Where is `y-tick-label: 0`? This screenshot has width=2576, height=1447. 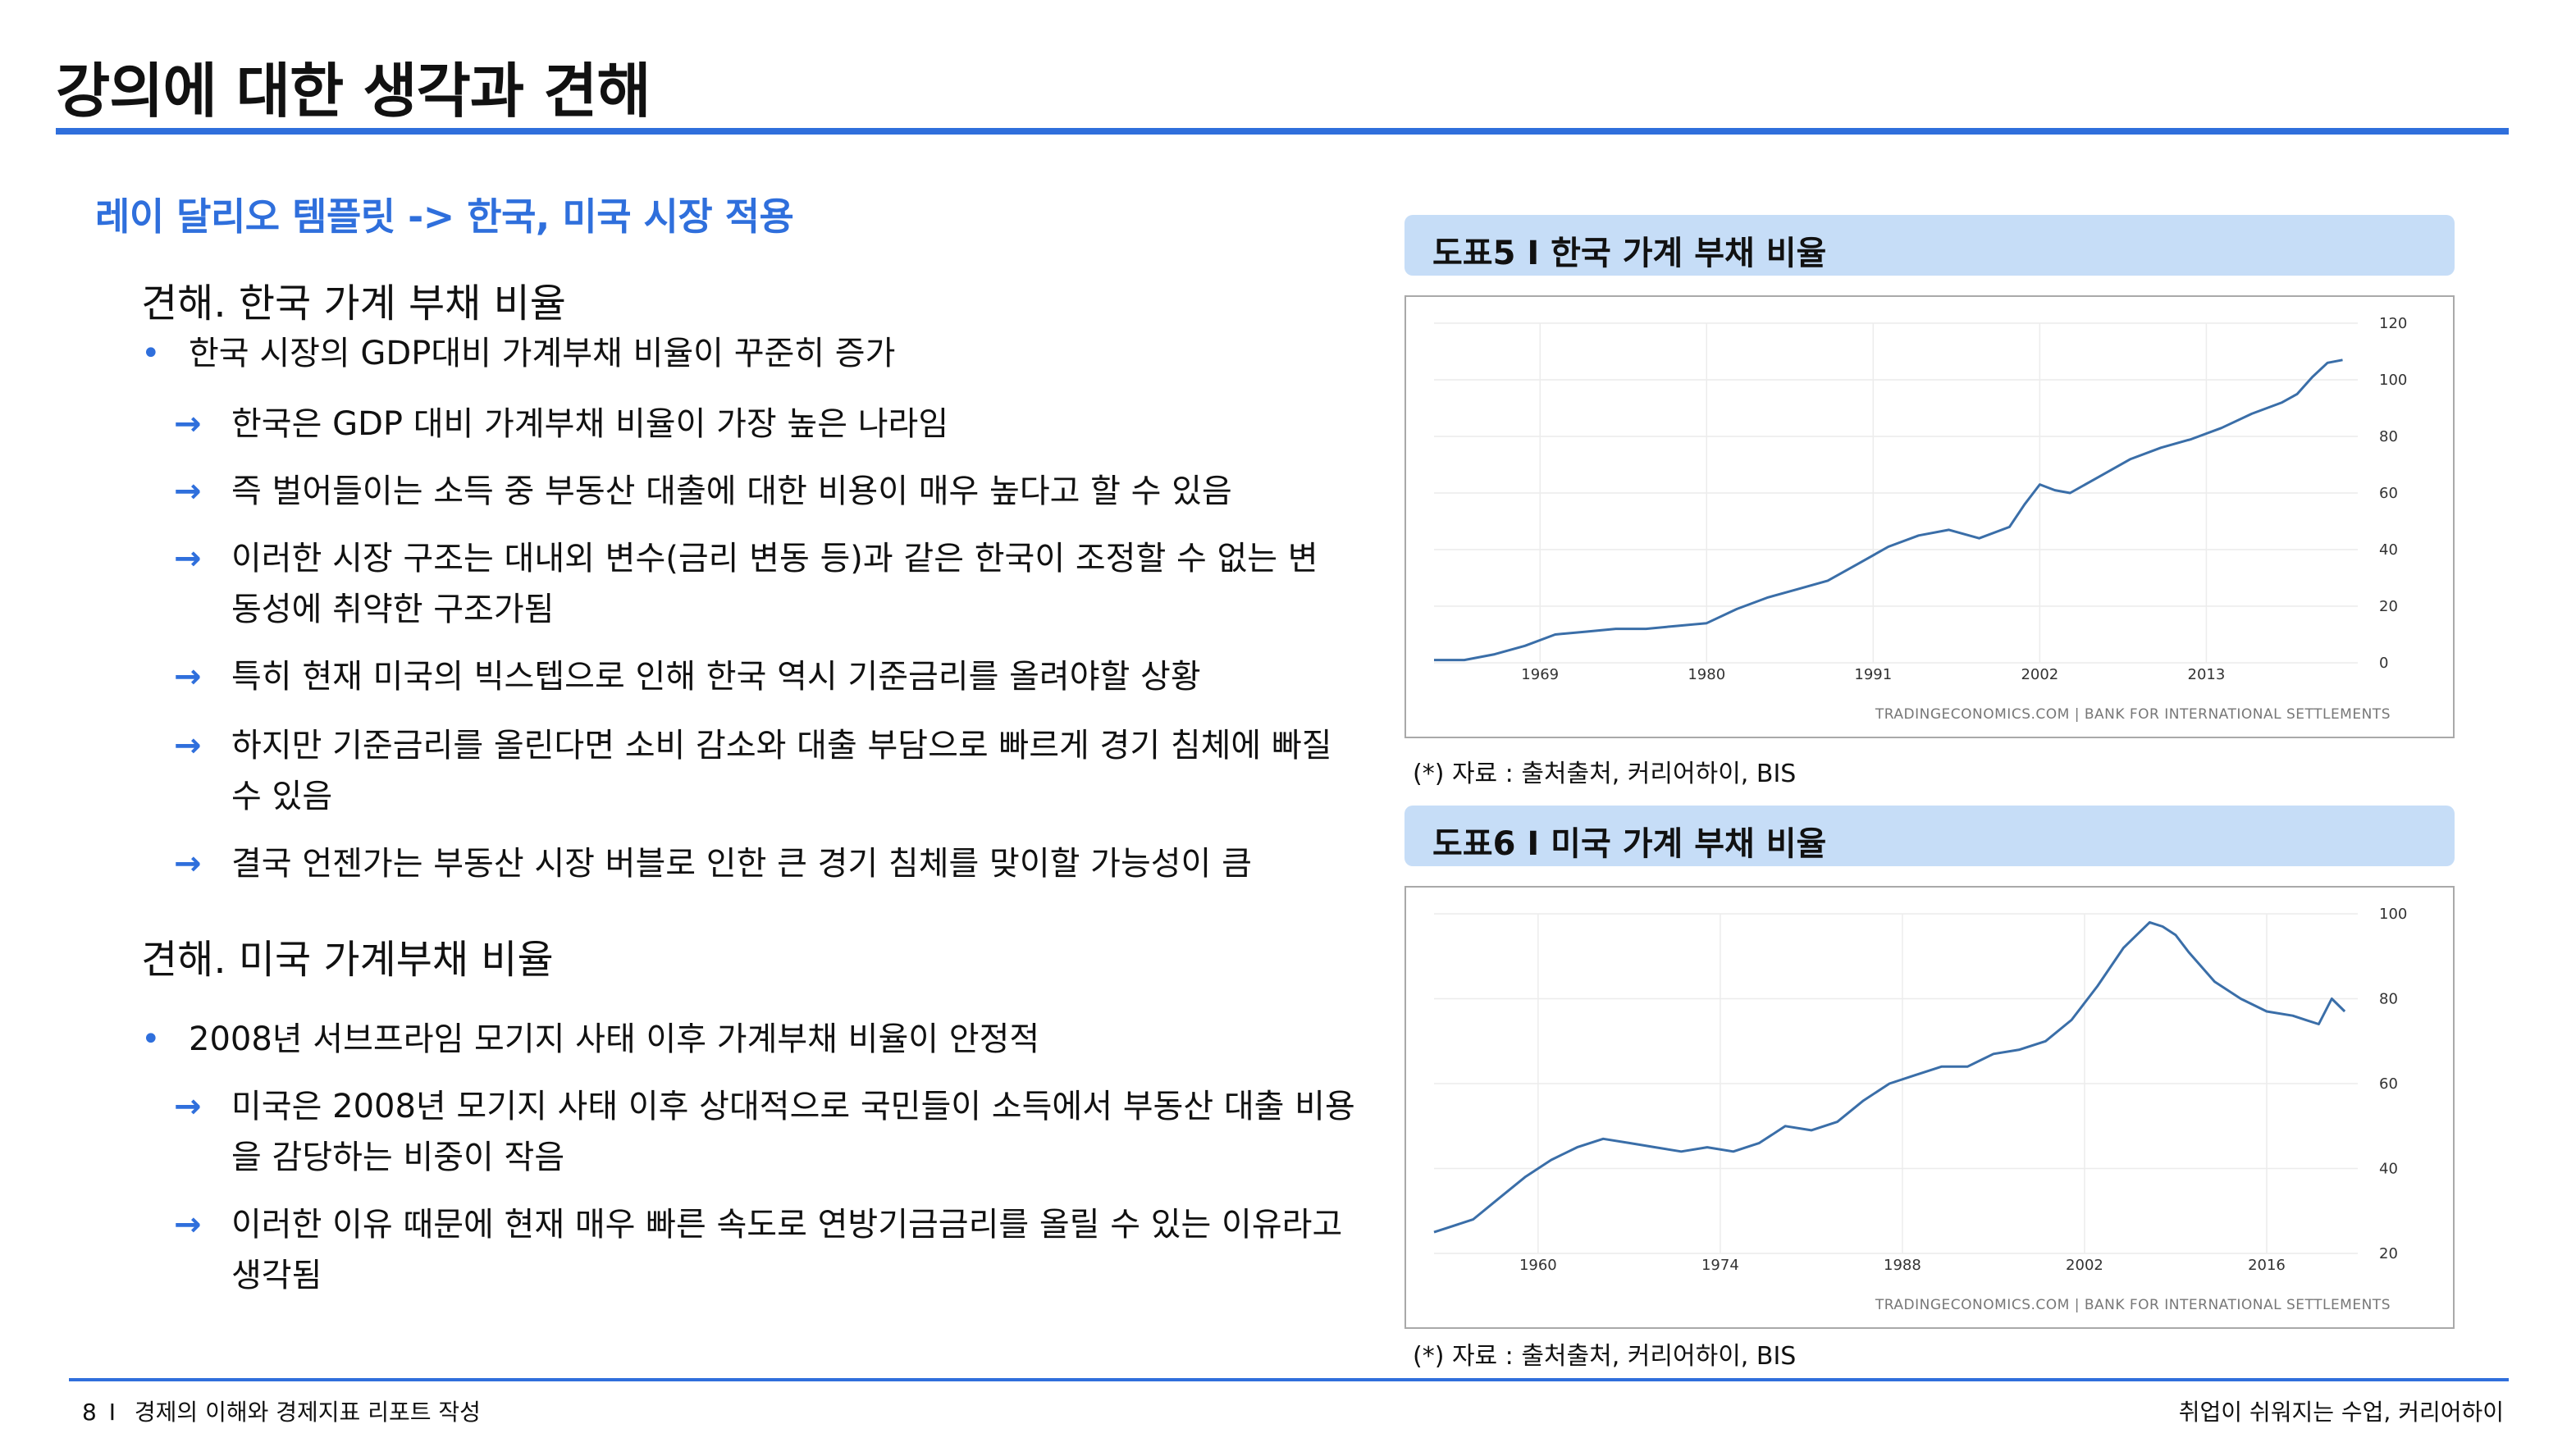 y-tick-label: 0 is located at coordinates (2384, 663).